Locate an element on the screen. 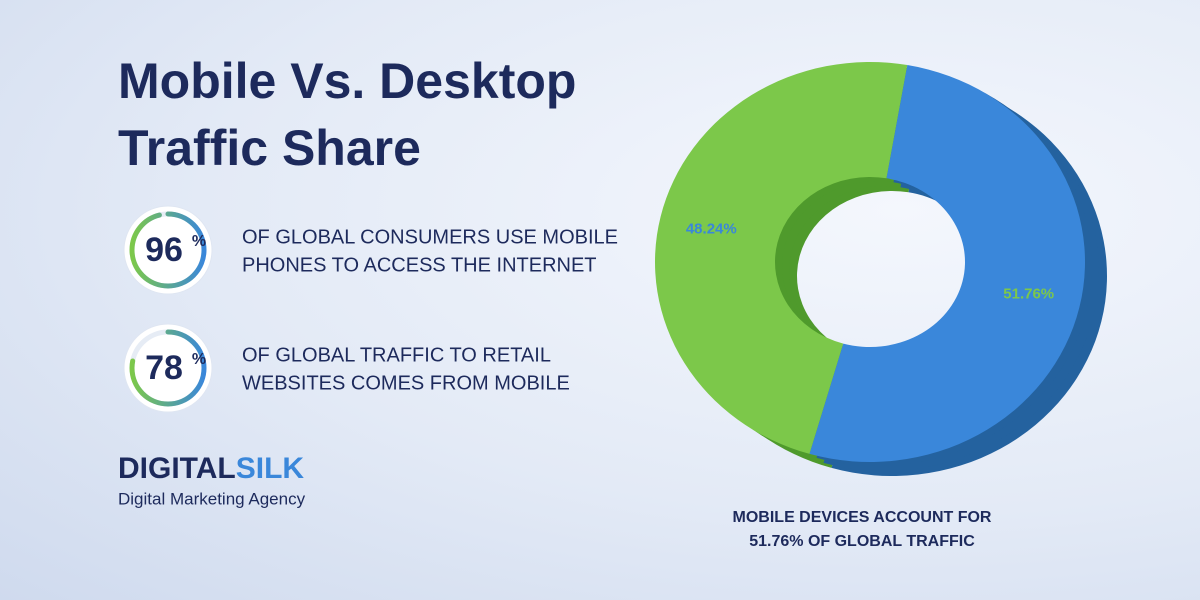 The image size is (1200, 600). caption: 51.76% OF GLOBAL TRAFFIC is located at coordinates (862, 541).